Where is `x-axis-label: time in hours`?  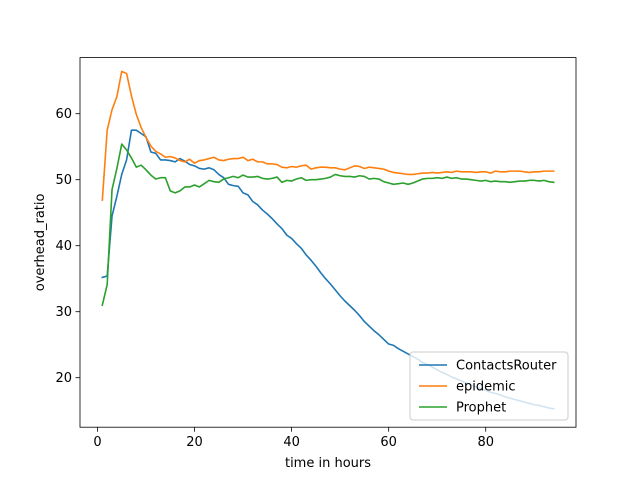 x-axis-label: time in hours is located at coordinates (328, 463).